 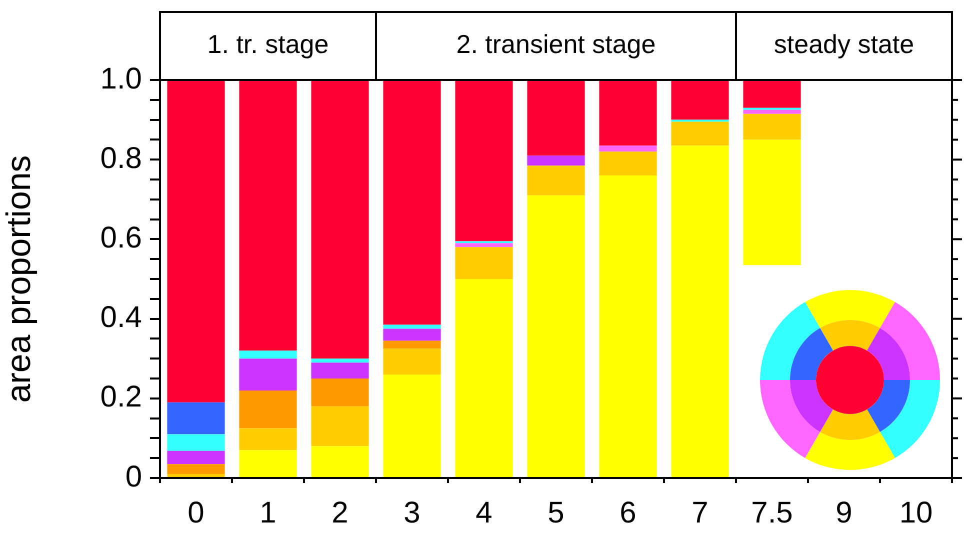 I want to click on x-tick-label: 6, so click(x=628, y=513).